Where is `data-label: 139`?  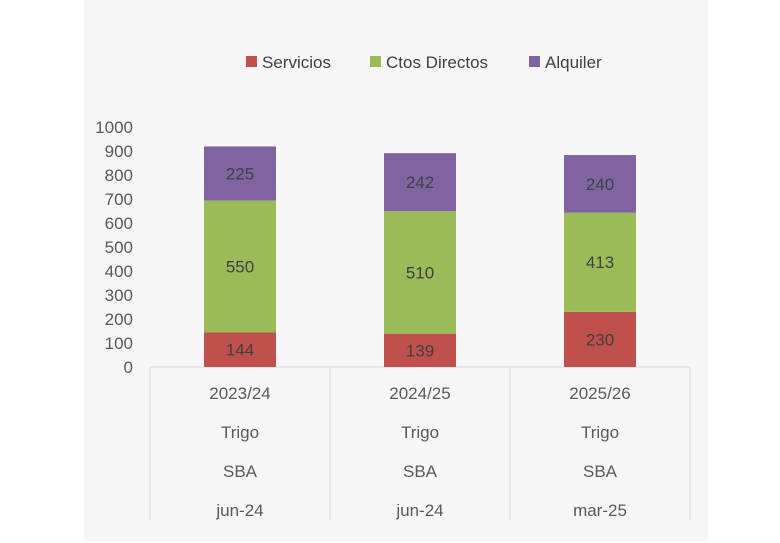 data-label: 139 is located at coordinates (420, 350).